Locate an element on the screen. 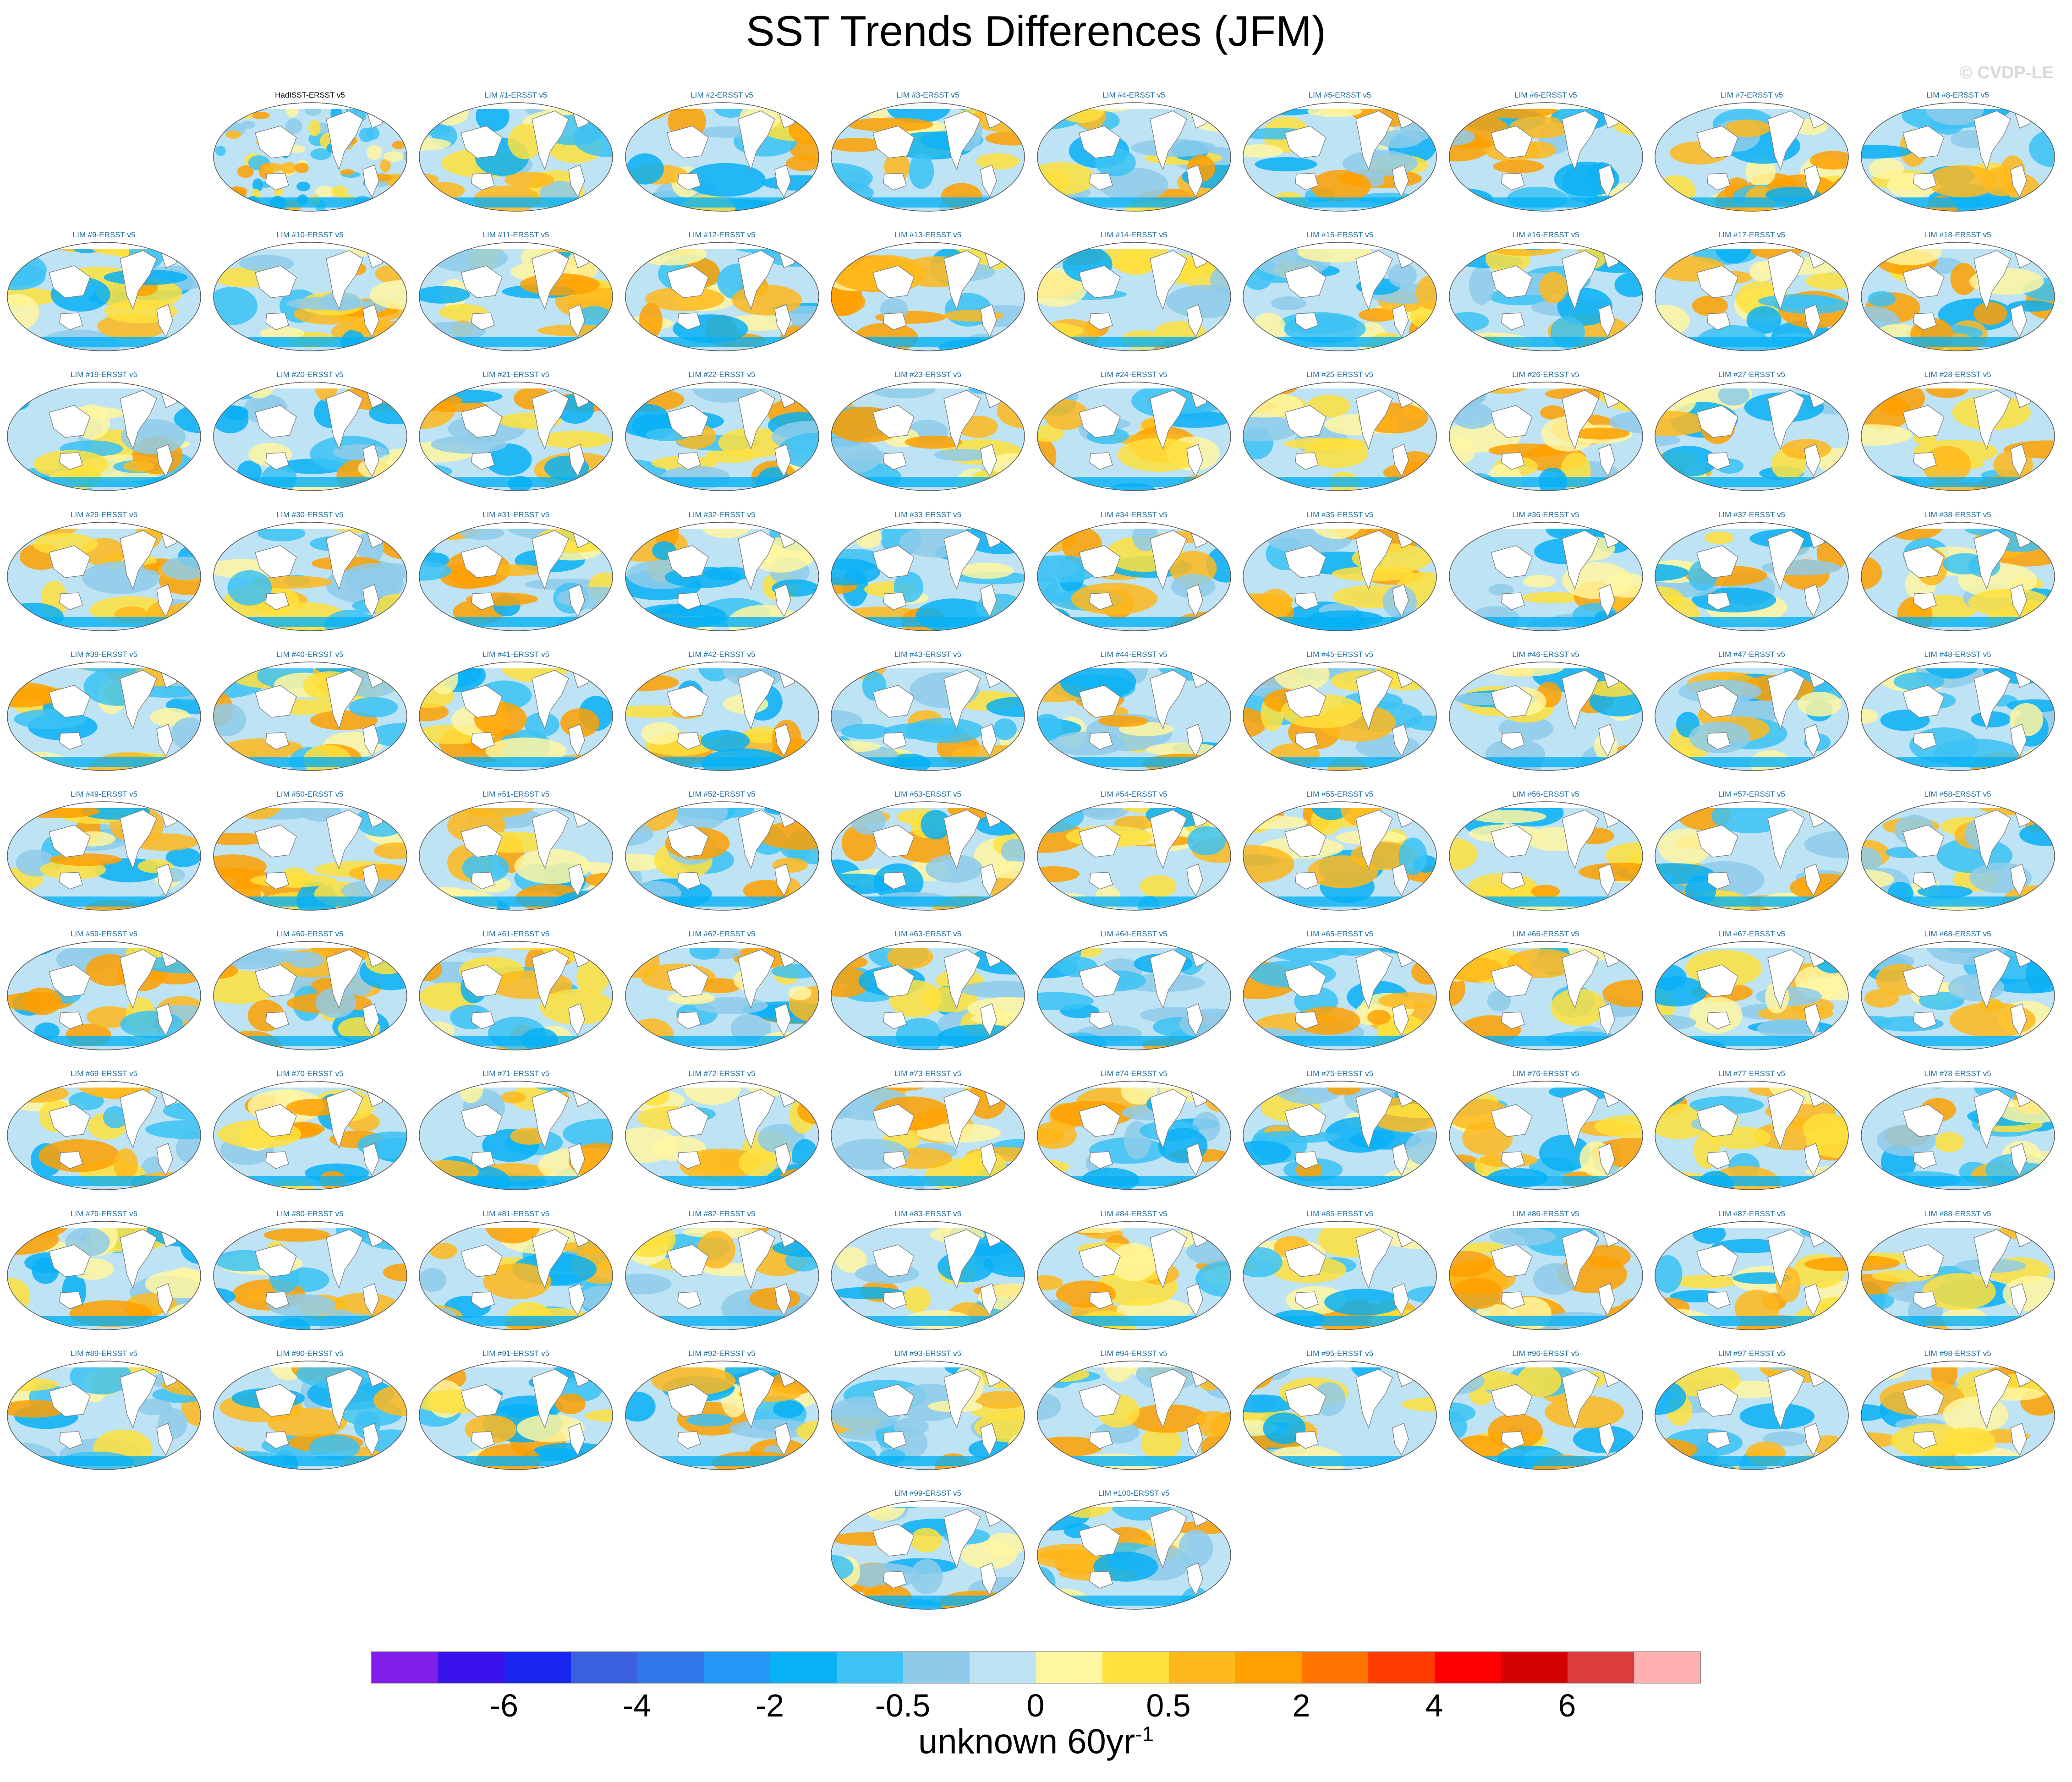 This screenshot has height=1782, width=2072. map-panel: LIM #22-ERSST v5 is located at coordinates (723, 431).